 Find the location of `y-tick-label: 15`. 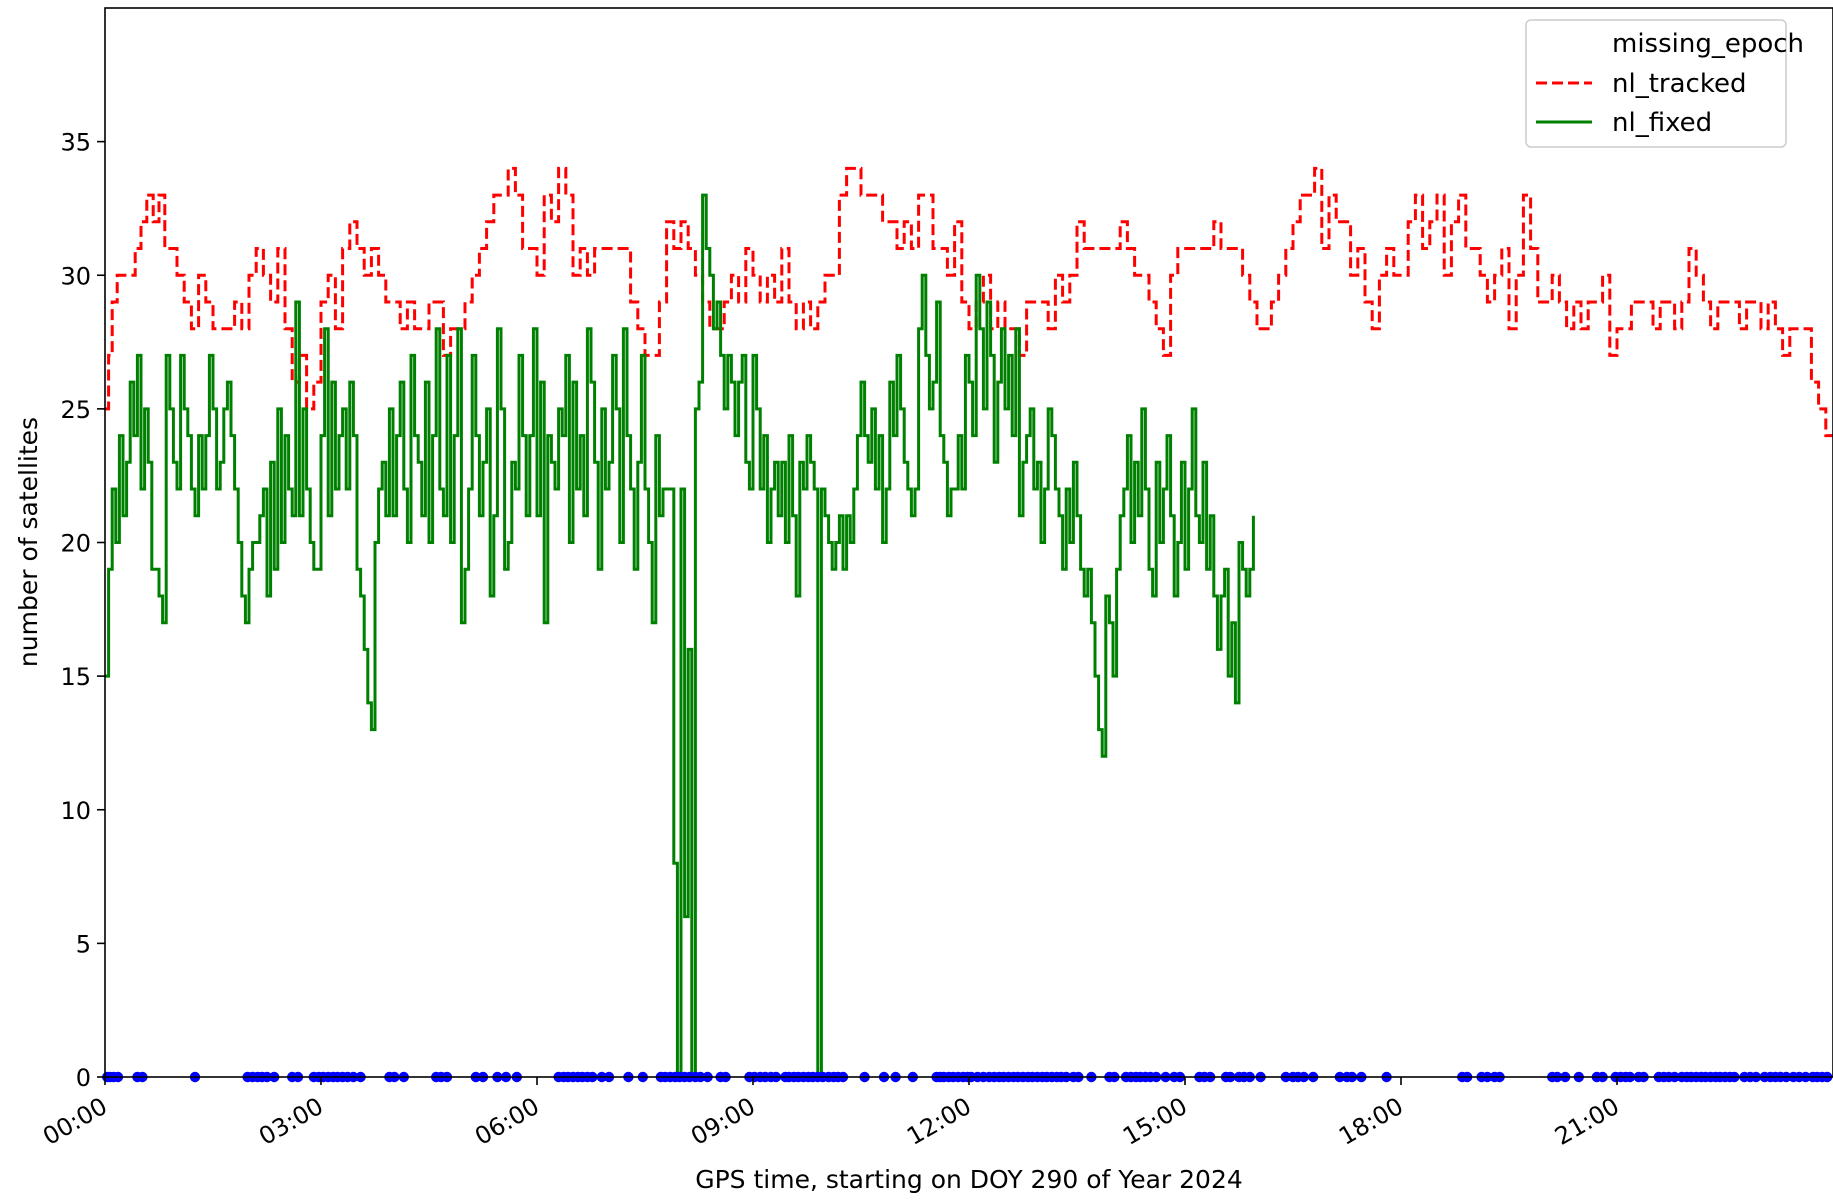

y-tick-label: 15 is located at coordinates (75, 677).